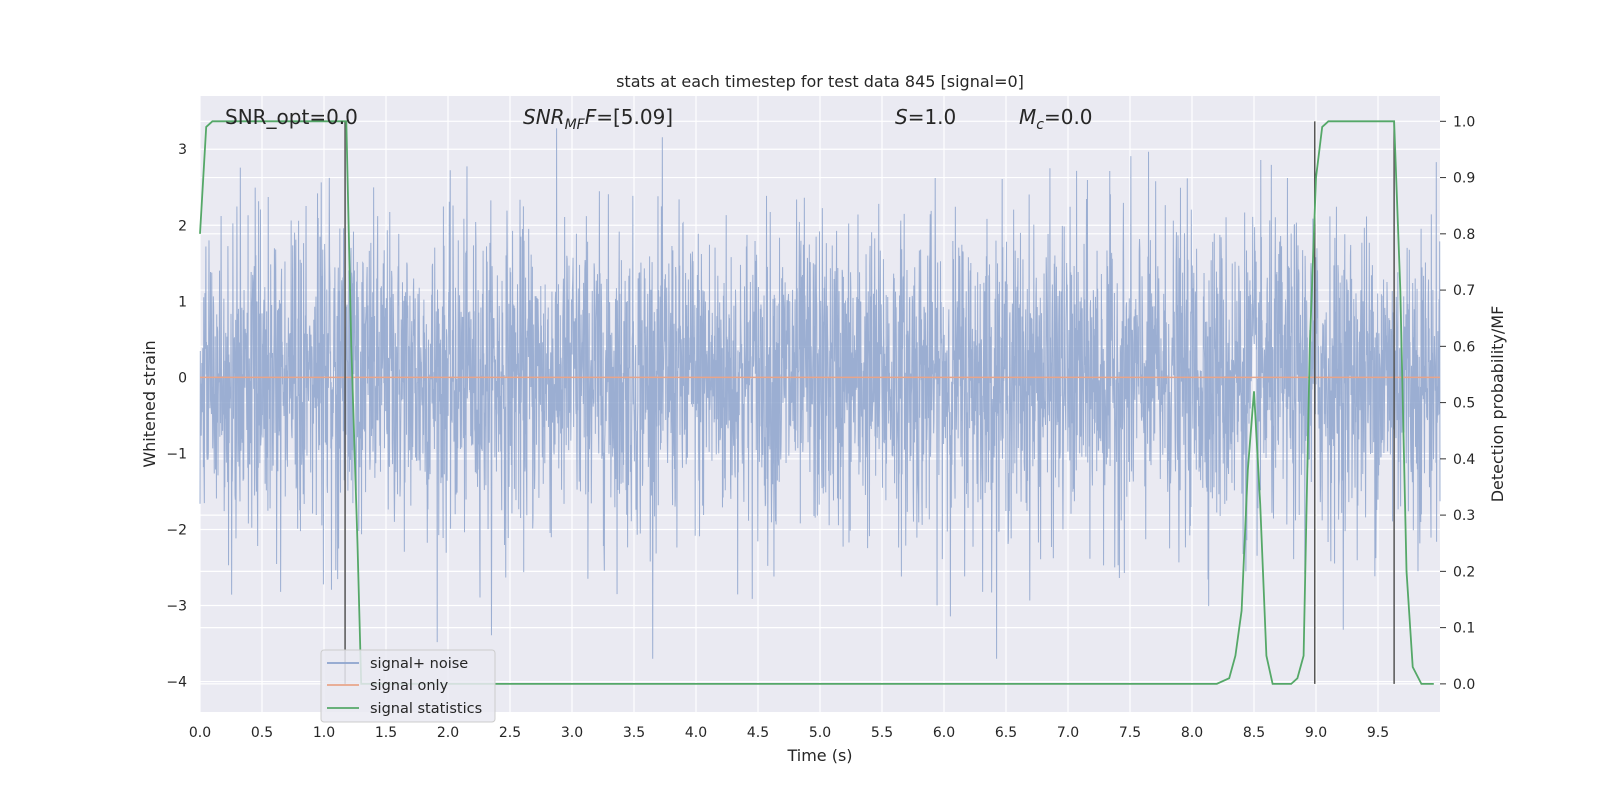 The width and height of the screenshot is (1600, 804). I want to click on x-tick-label: 2.5, so click(510, 733).